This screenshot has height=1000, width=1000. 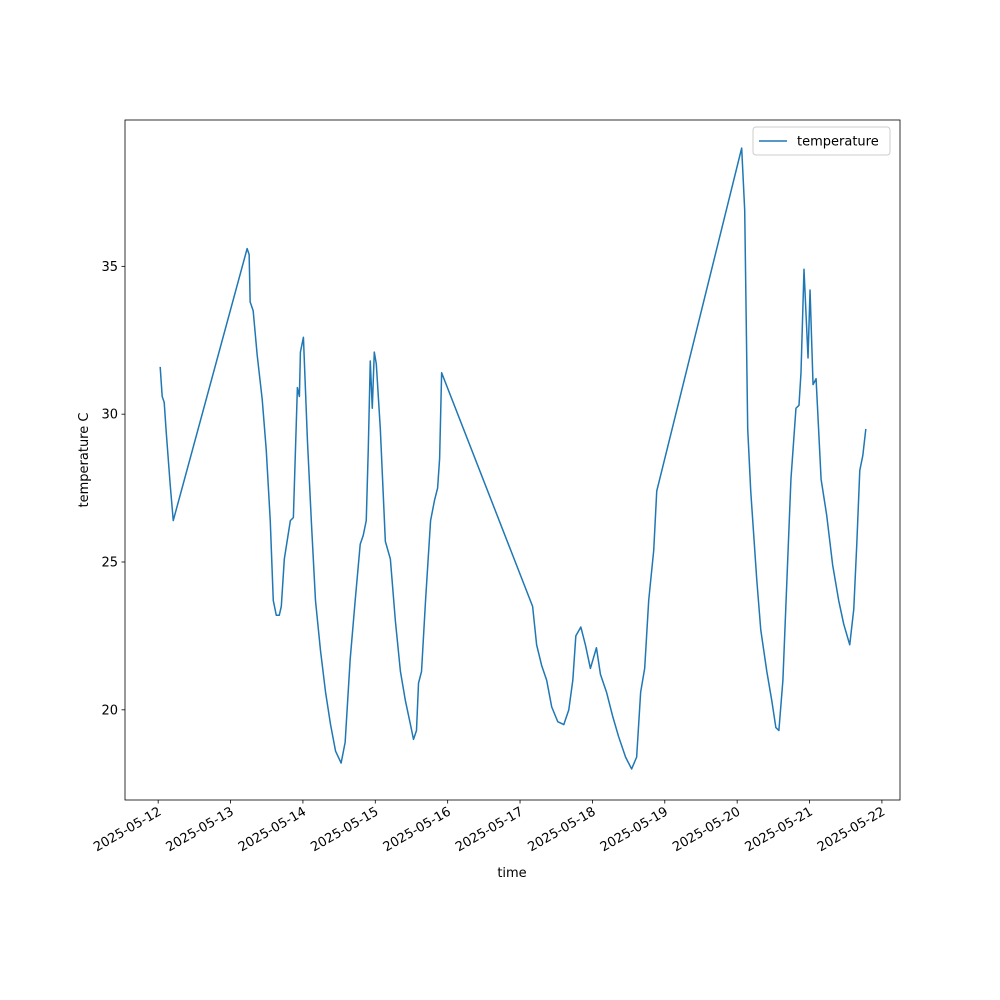 I want to click on x-tick-label: 2025-05-12, so click(x=127, y=829).